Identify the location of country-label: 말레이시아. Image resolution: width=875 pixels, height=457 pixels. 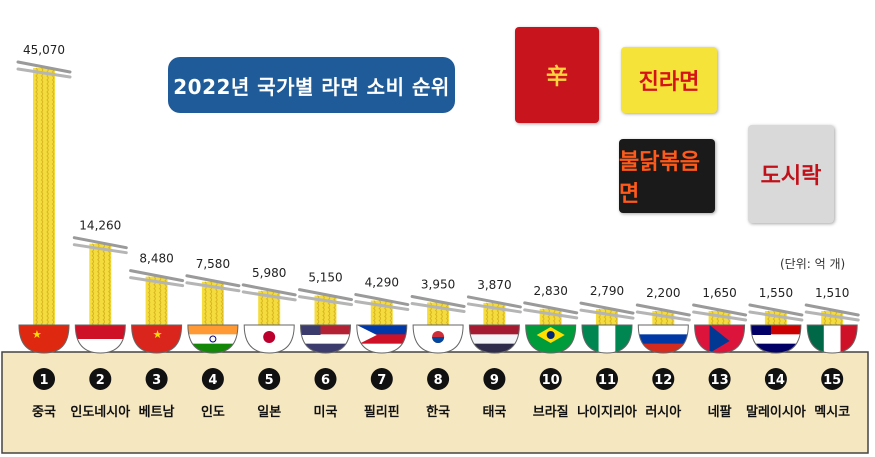
(776, 412).